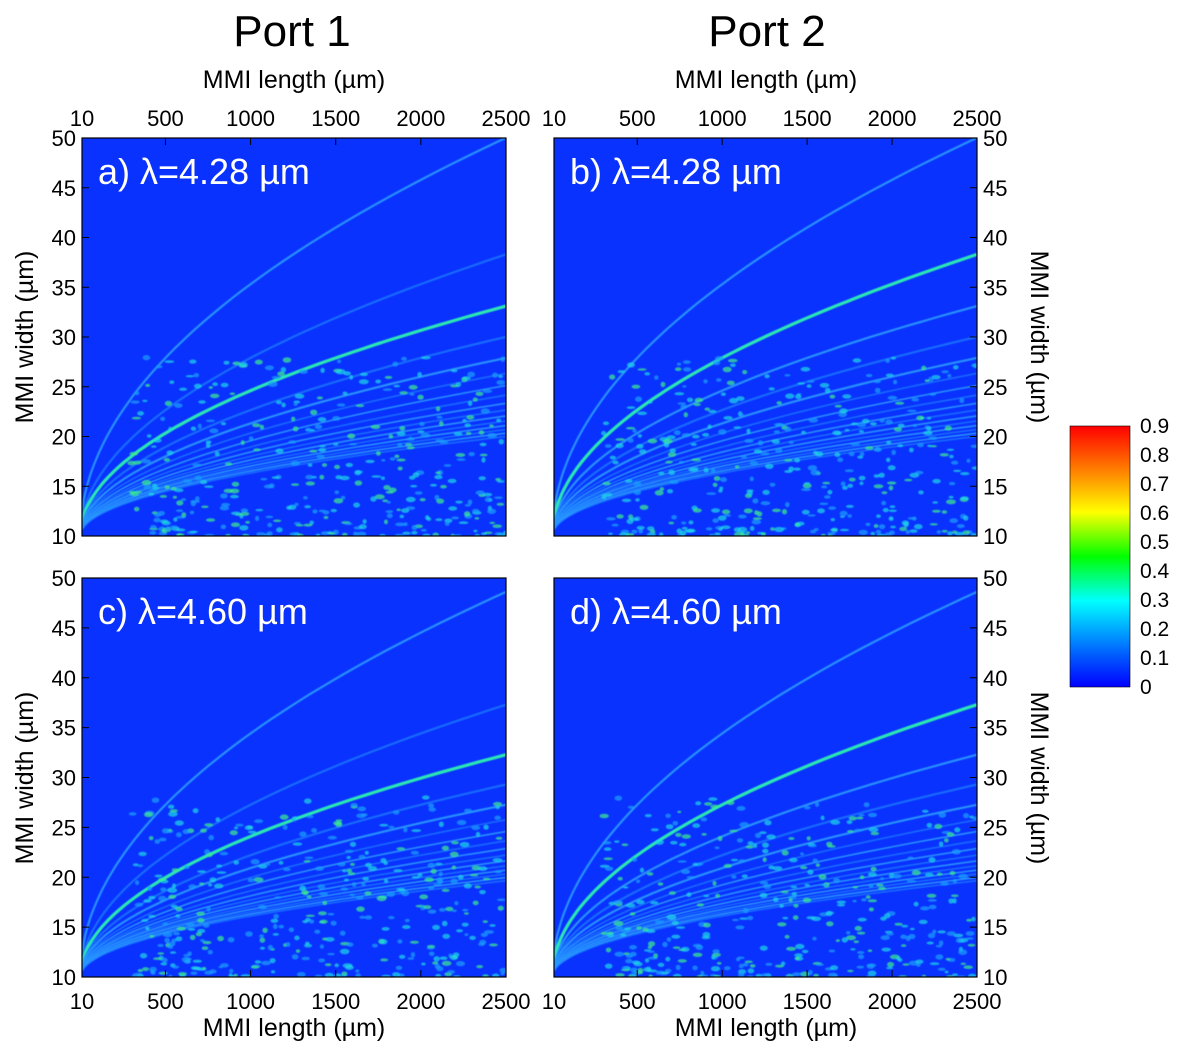  What do you see at coordinates (1154, 542) in the screenshot?
I see `colorbar-tick-label: 0.5` at bounding box center [1154, 542].